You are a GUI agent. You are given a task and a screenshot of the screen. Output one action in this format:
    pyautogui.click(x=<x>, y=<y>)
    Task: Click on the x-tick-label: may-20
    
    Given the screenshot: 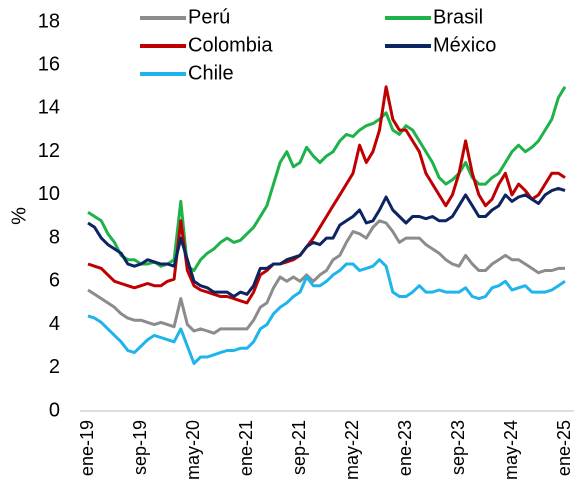 What is the action you would take?
    pyautogui.click(x=193, y=450)
    